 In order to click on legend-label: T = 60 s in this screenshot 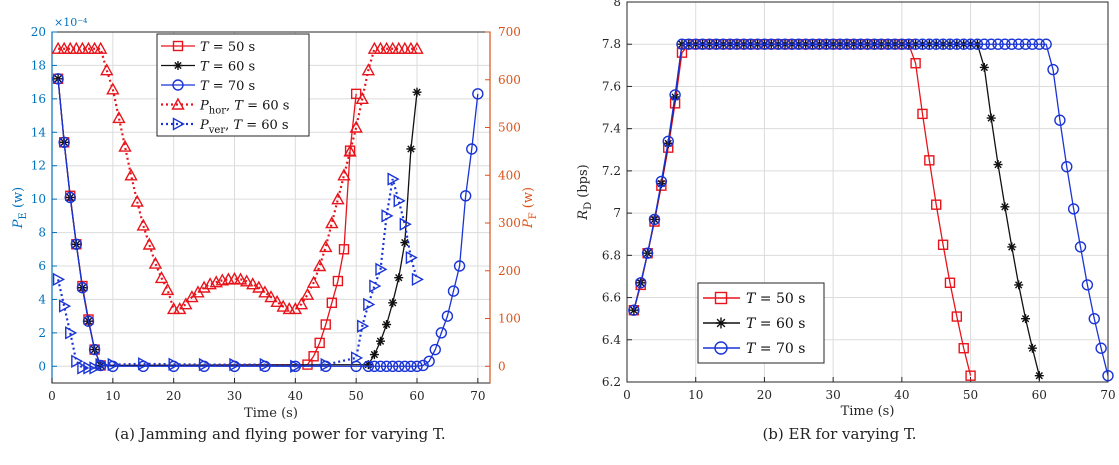, I will do `click(775, 324)`.